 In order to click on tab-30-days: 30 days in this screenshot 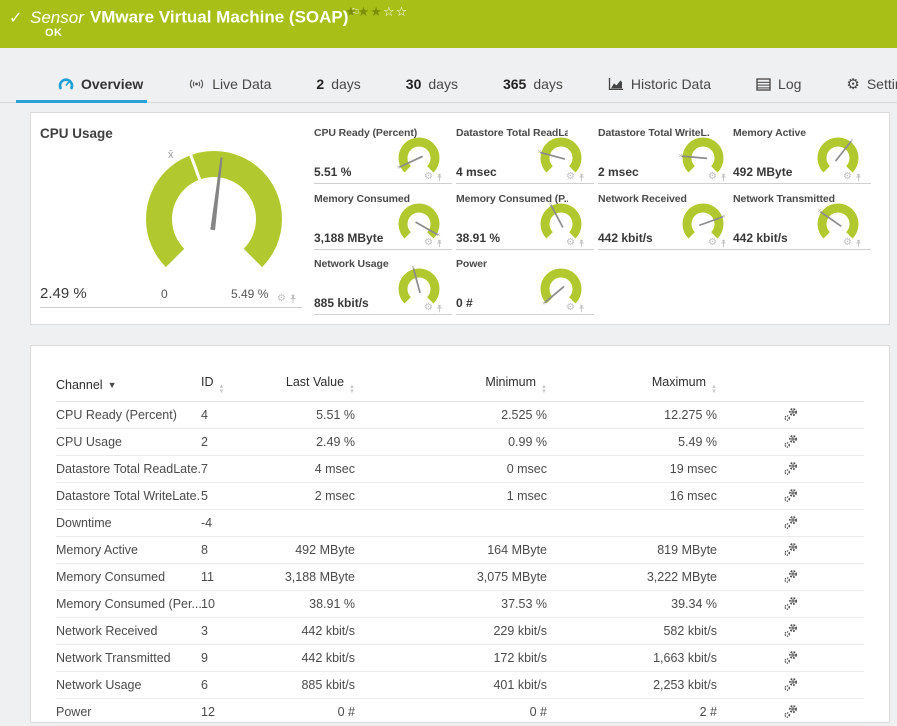, I will do `click(431, 84)`.